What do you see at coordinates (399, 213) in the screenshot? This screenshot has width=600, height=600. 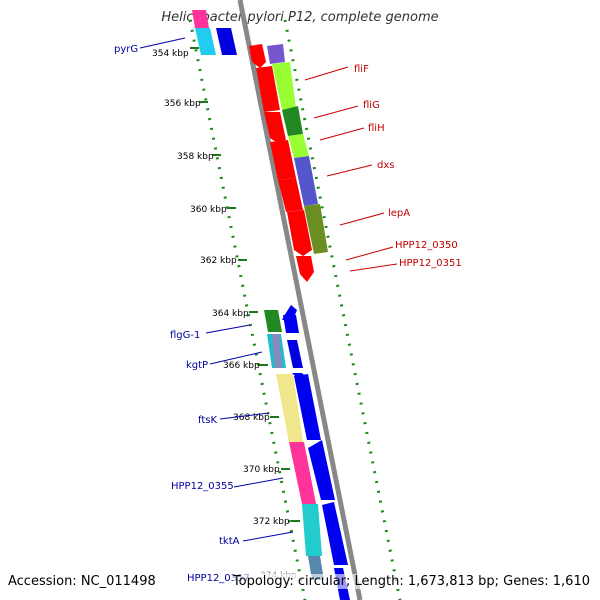 I see `gene-label-lepA: lepA` at bounding box center [399, 213].